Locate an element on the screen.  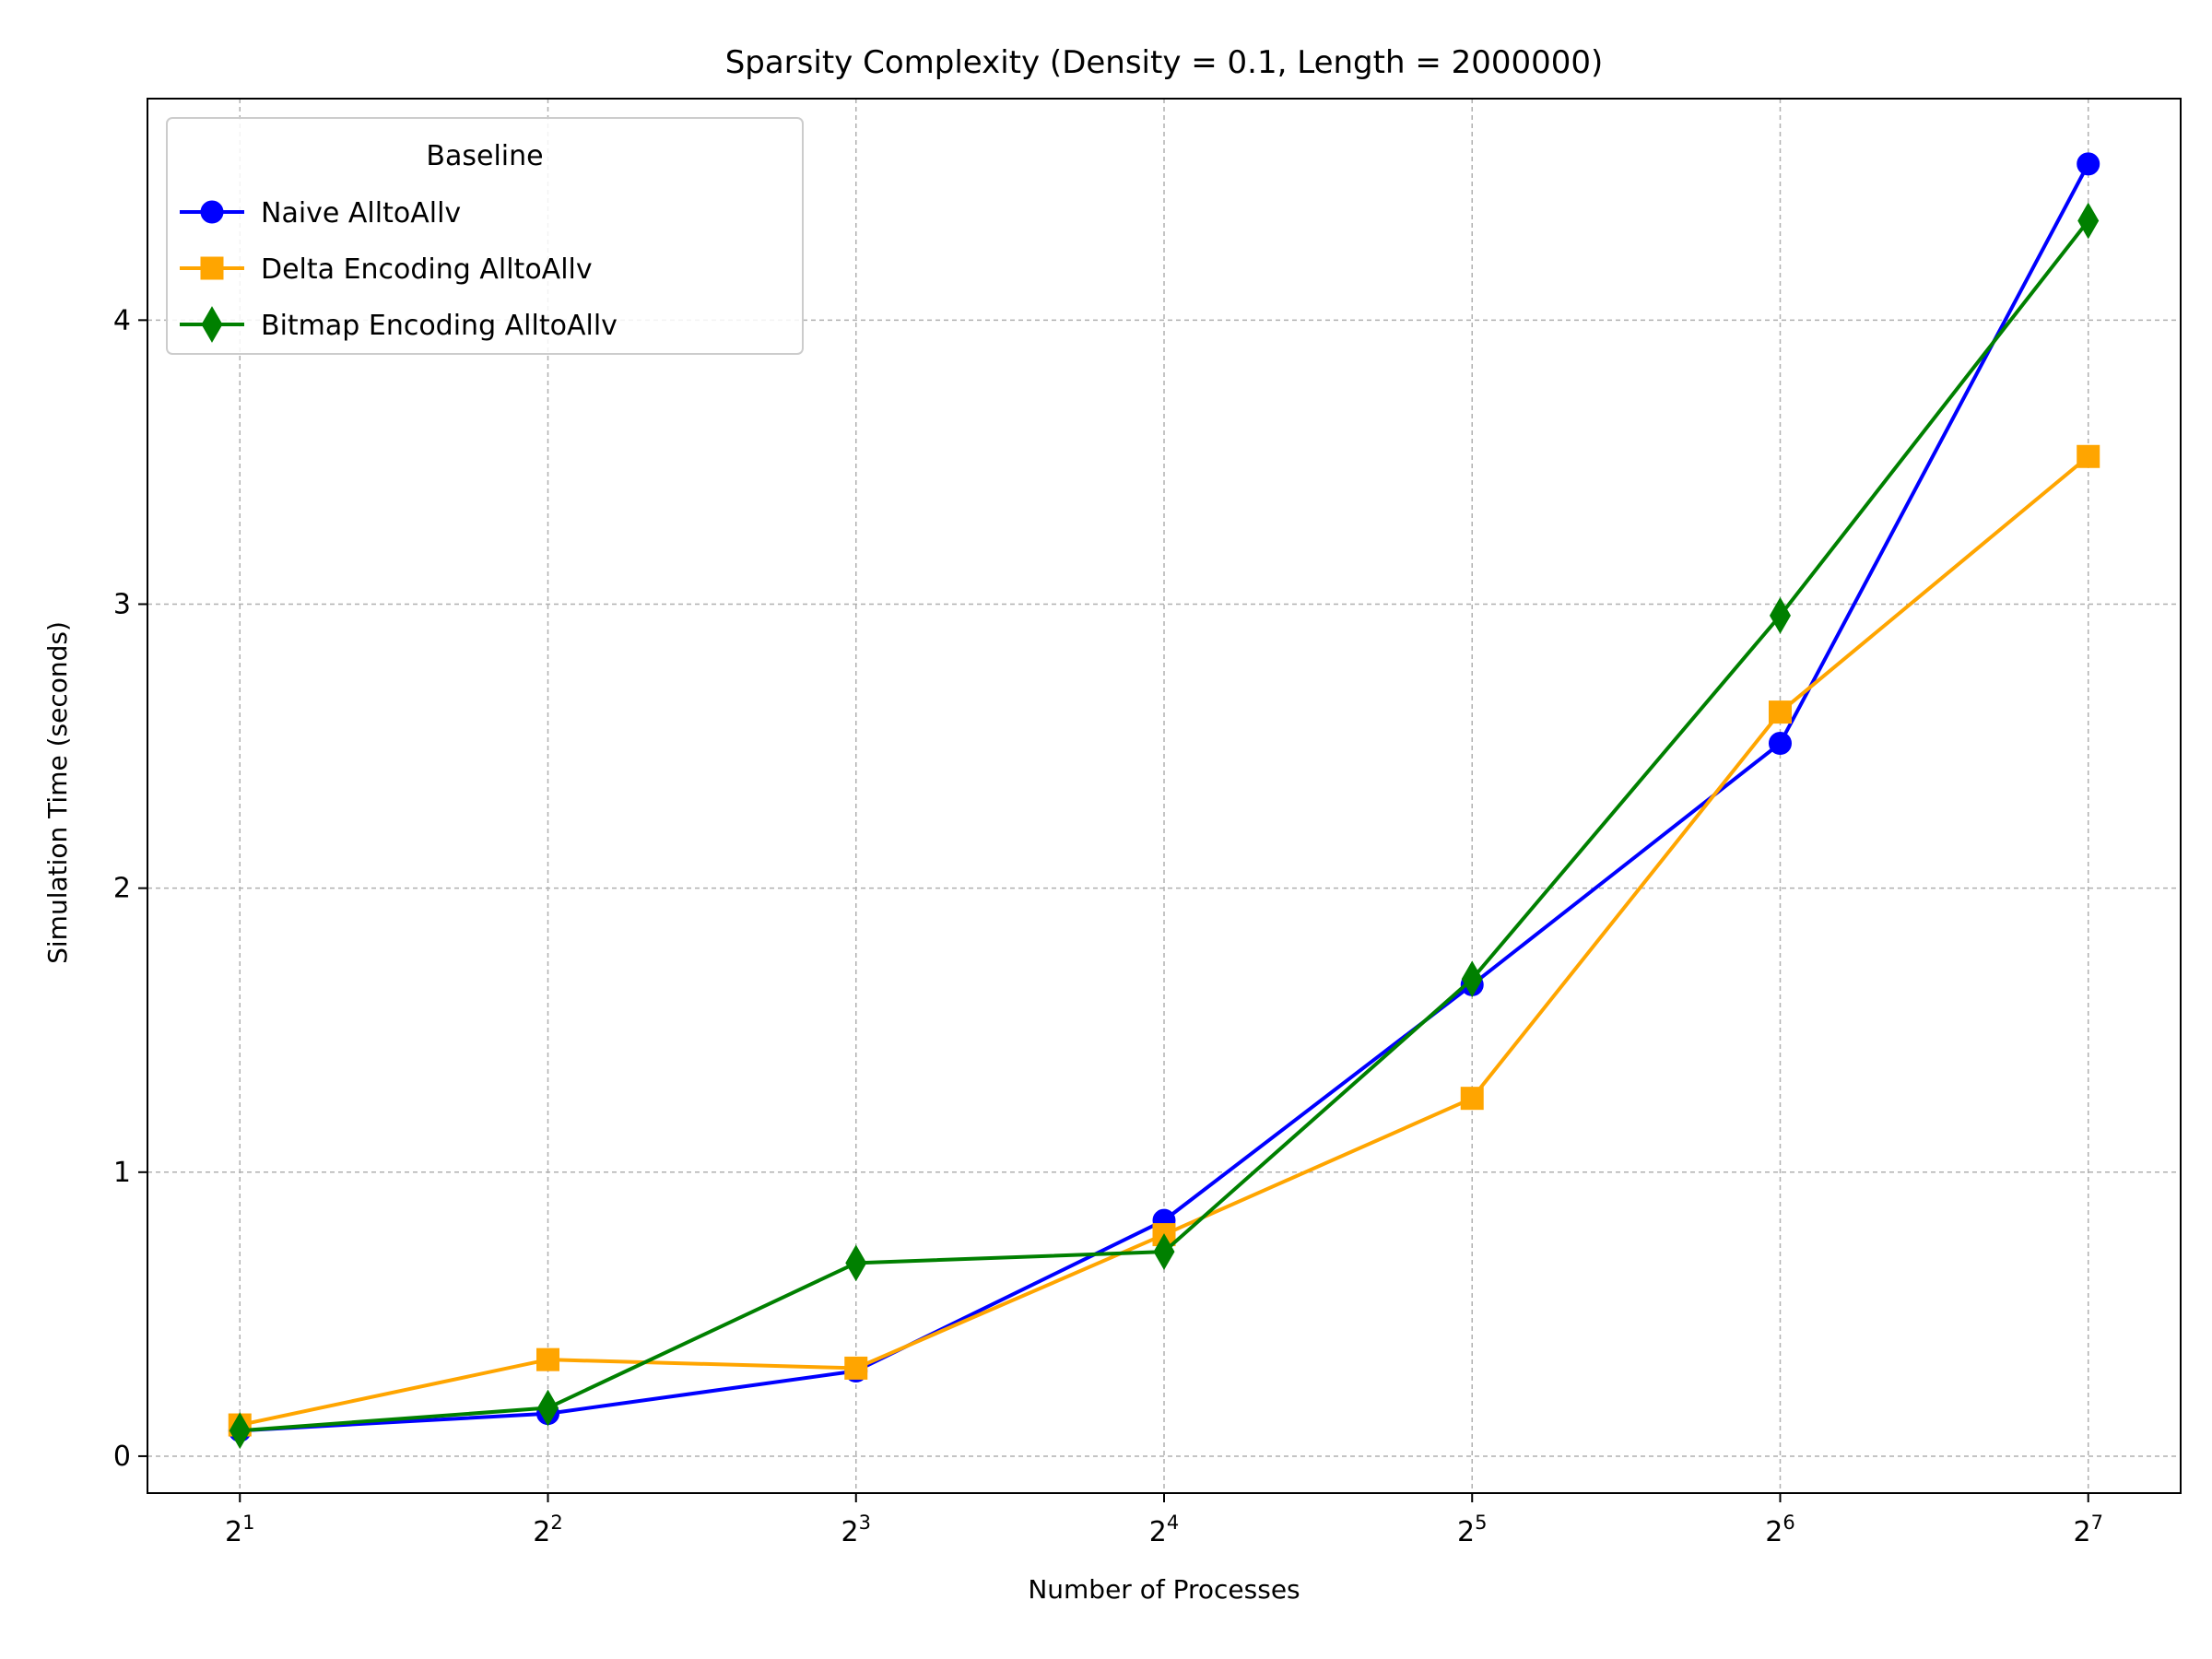
legend-title: Baseline is located at coordinates (484, 156).